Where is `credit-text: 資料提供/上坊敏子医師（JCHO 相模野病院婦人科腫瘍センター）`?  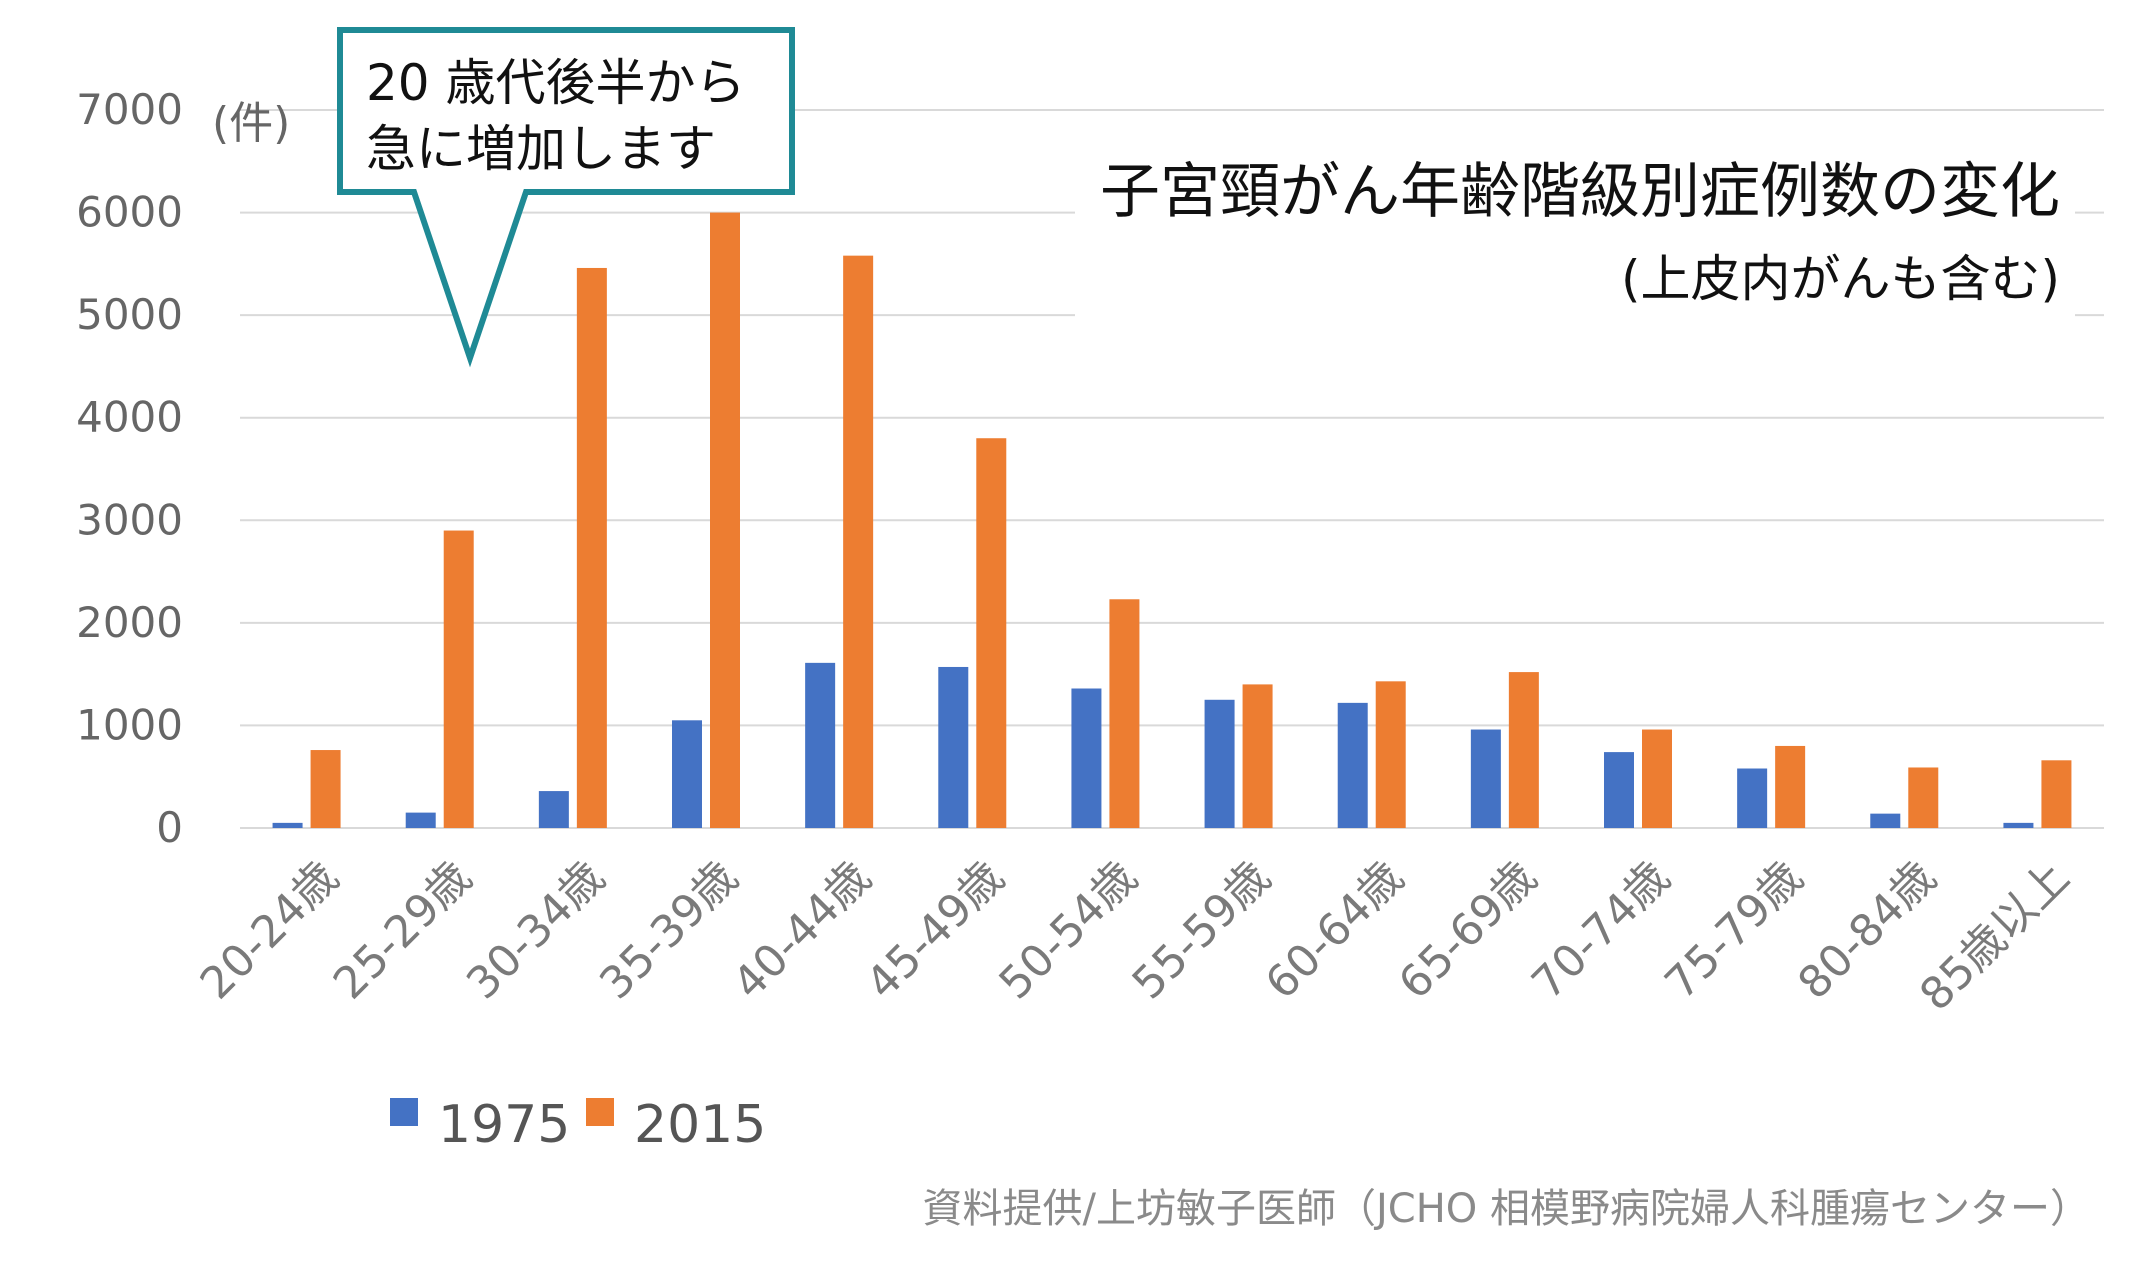
credit-text: 資料提供/上坊敏子医師（JCHO 相模野病院婦人科腫瘍センター） is located at coordinates (1506, 1209).